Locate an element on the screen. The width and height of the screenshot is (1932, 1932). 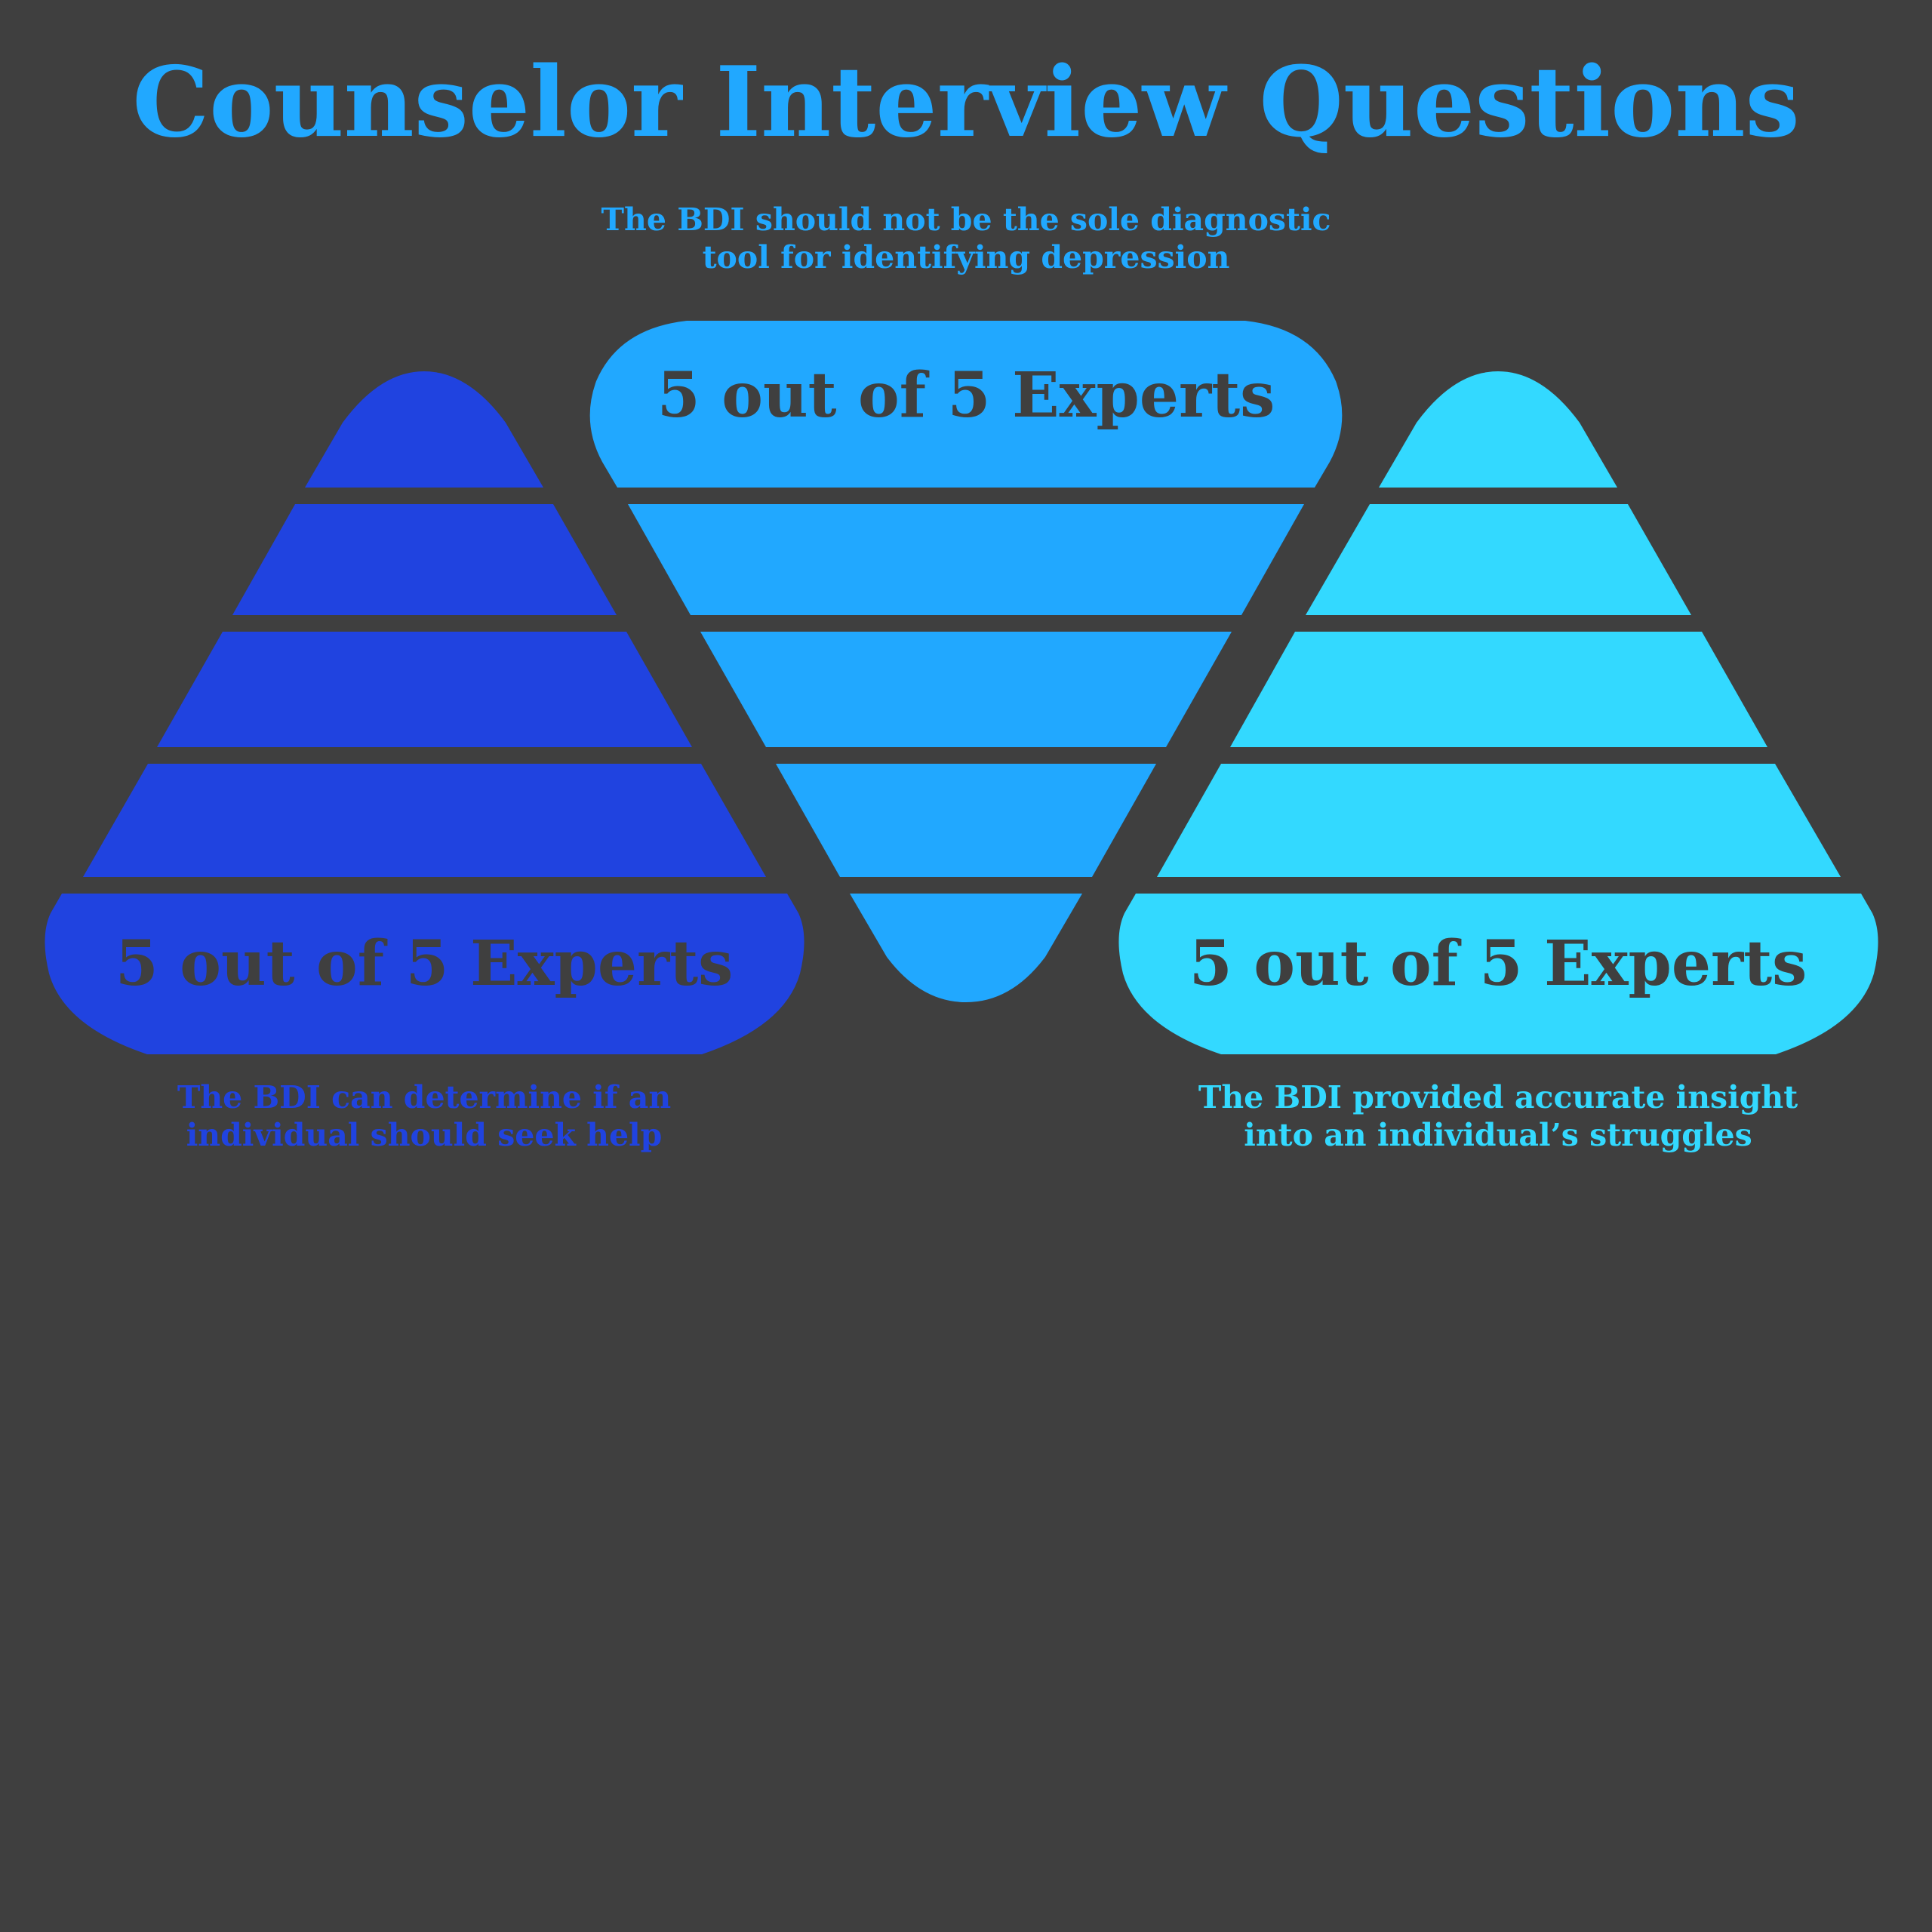
page-title: Counselor Interview Questions is located at coordinates (965, 102).